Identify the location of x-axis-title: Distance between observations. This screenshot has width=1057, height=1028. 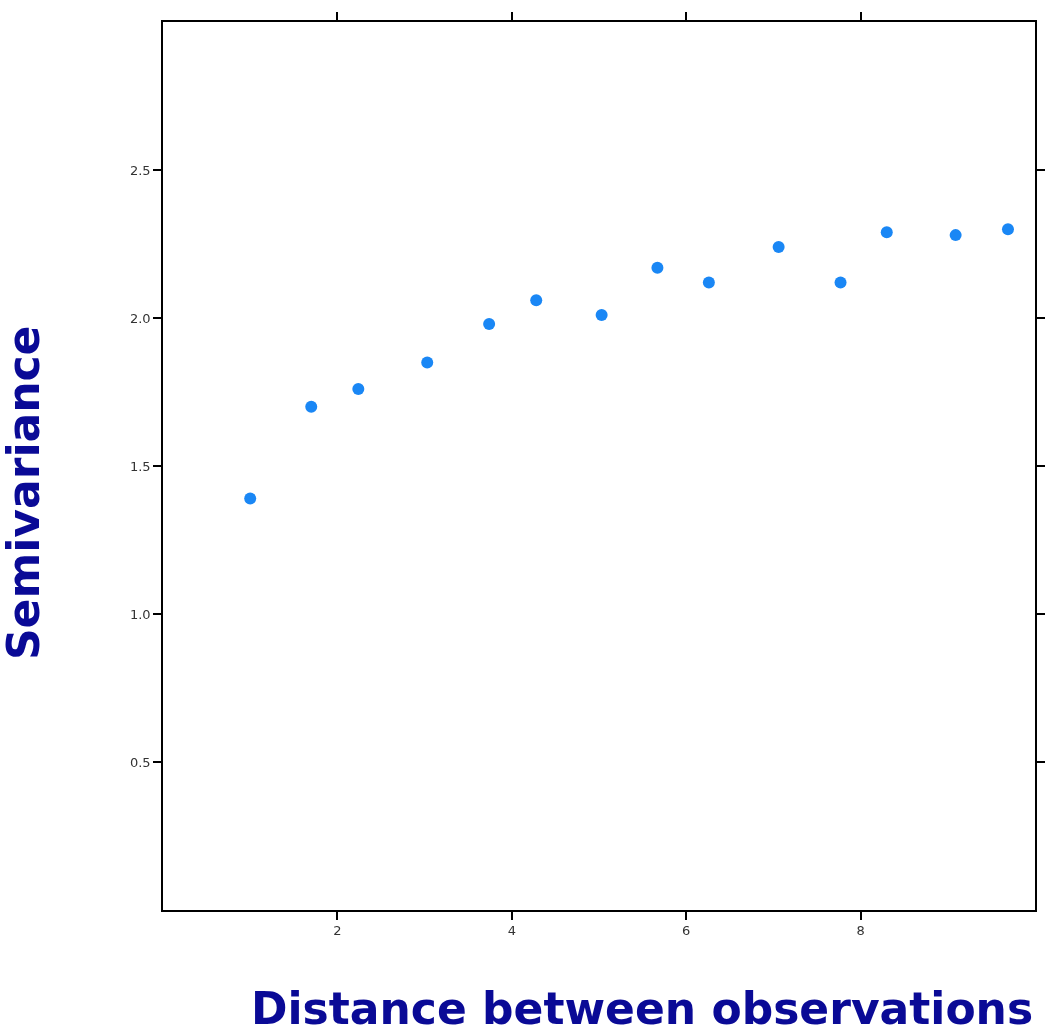
(642, 1005).